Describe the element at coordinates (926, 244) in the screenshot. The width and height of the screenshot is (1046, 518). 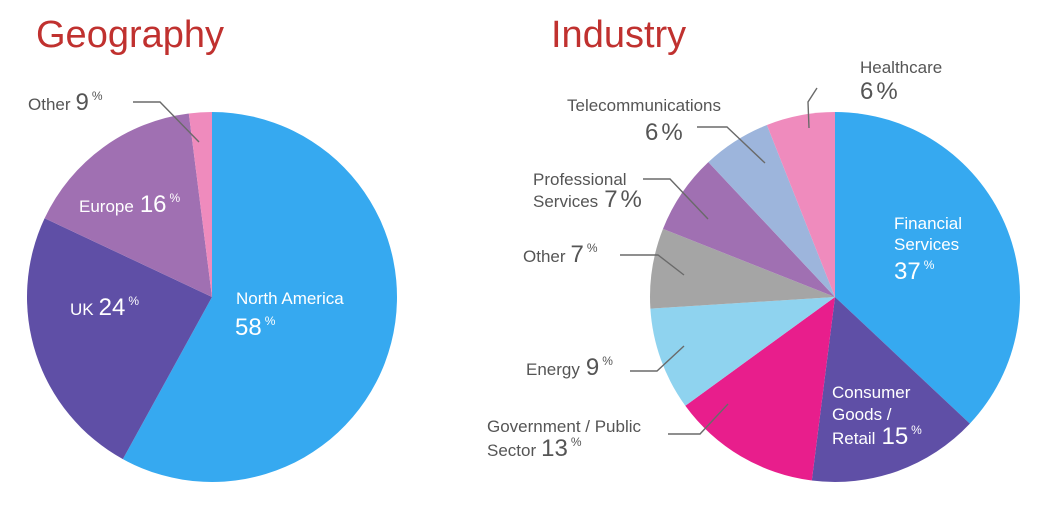
I see `financial-services-label-2: Services` at that location.